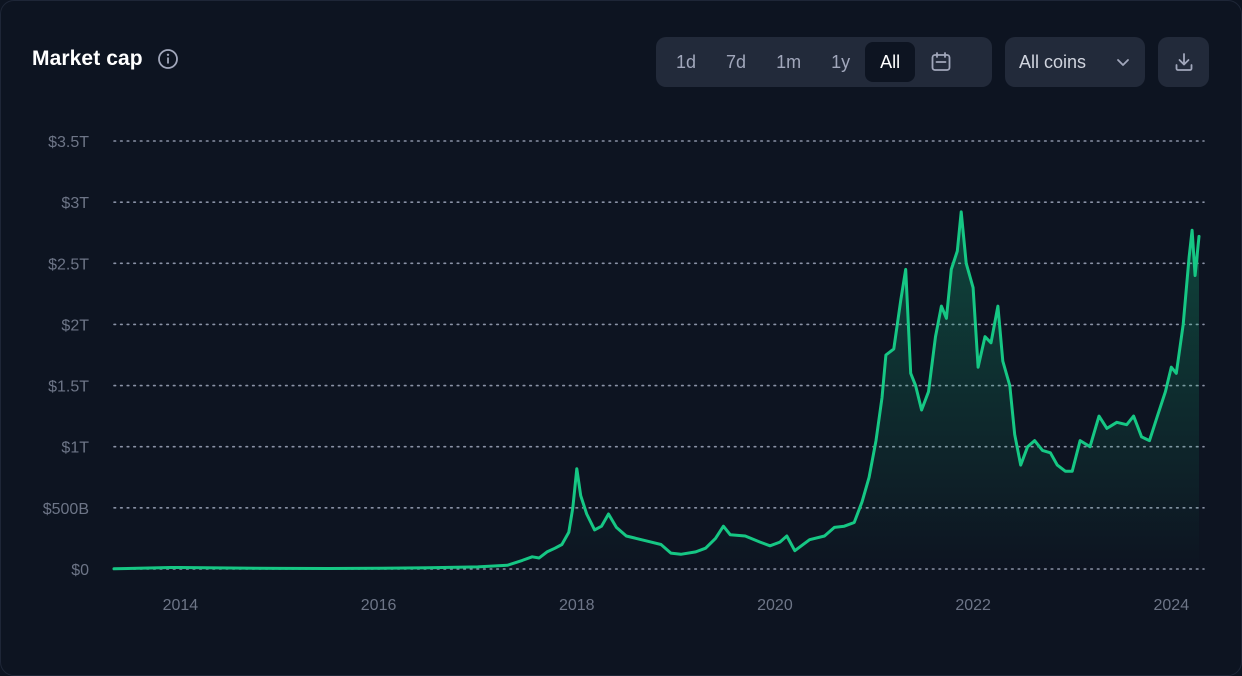 This screenshot has height=676, width=1242. I want to click on x-axis-ticks: 2014 2016 2018 2020 2022 2024, so click(676, 605).